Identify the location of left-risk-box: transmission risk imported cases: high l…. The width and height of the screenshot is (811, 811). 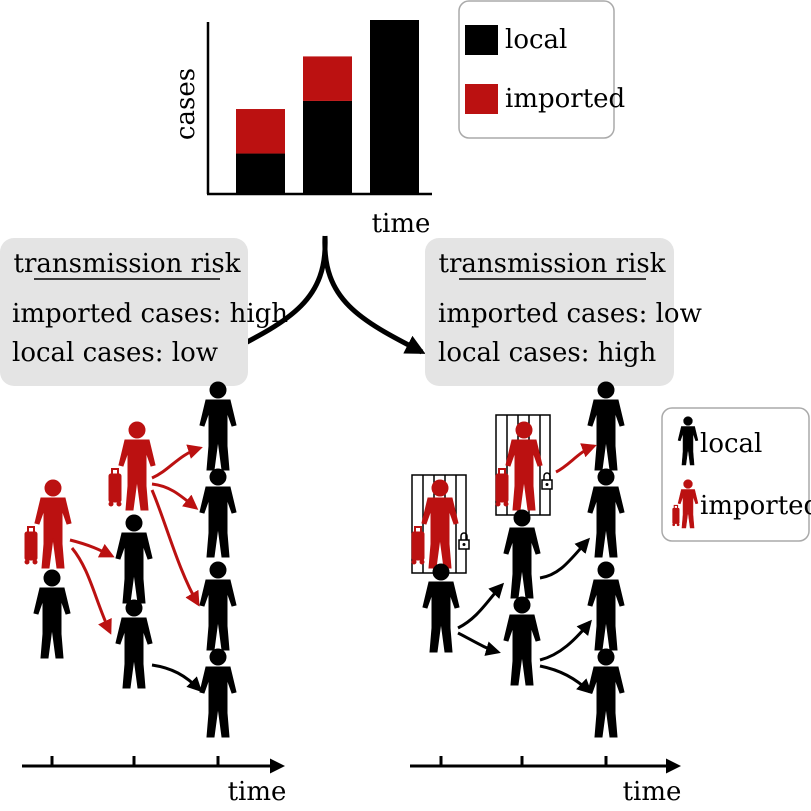
(144, 312).